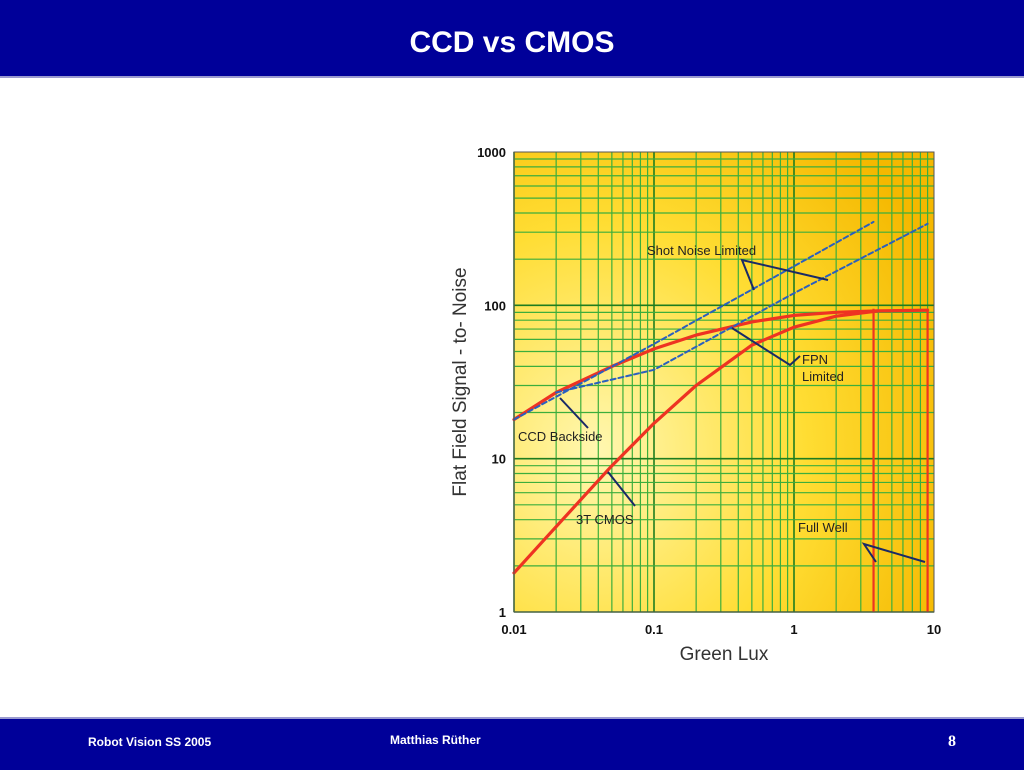  Describe the element at coordinates (150, 742) in the screenshot. I see `footer-course: Robot Vision SS 2005` at that location.